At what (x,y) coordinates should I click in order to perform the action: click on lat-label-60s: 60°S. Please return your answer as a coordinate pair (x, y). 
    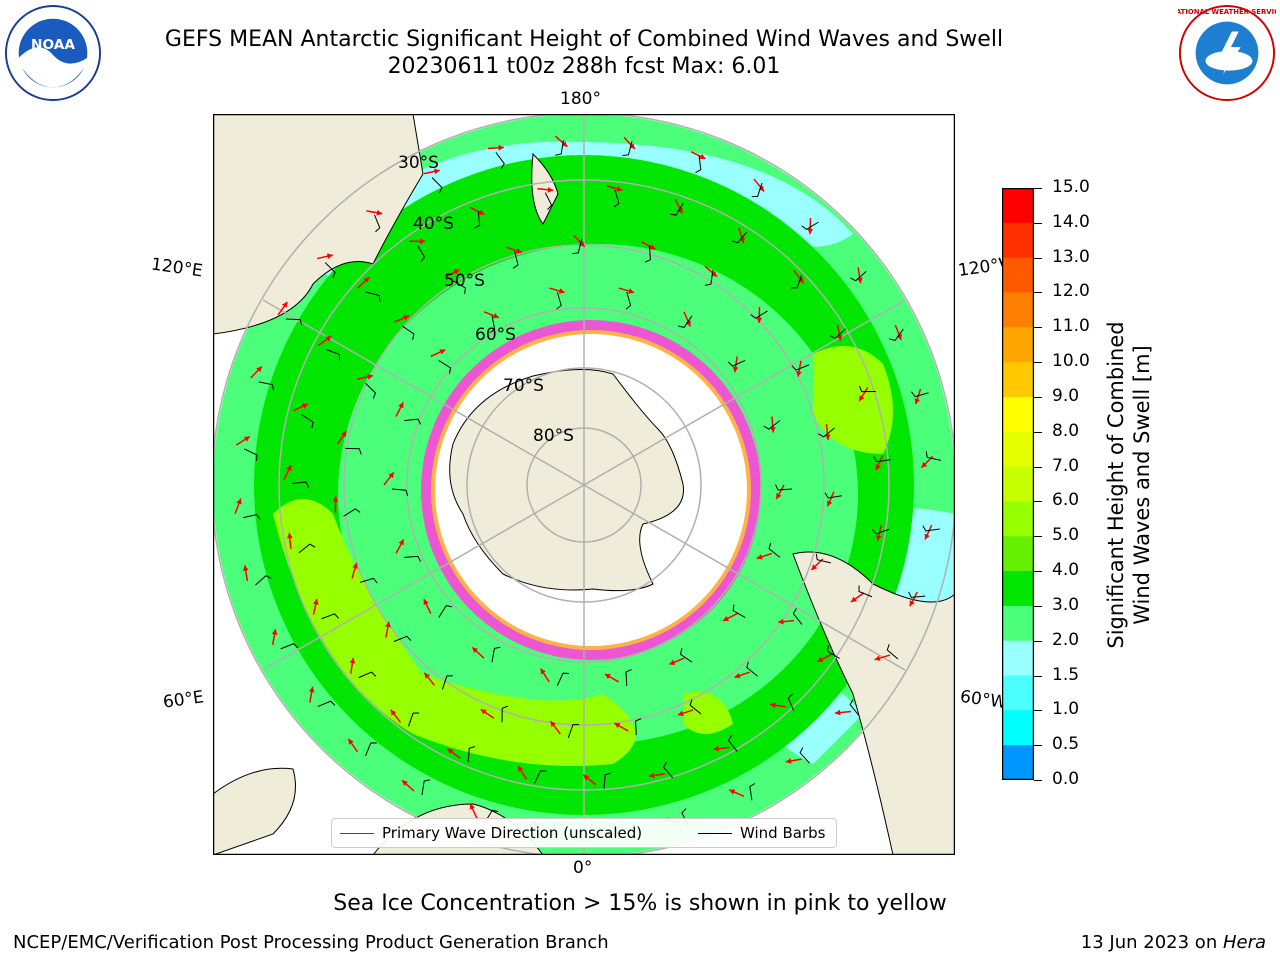
    Looking at the image, I should click on (495, 335).